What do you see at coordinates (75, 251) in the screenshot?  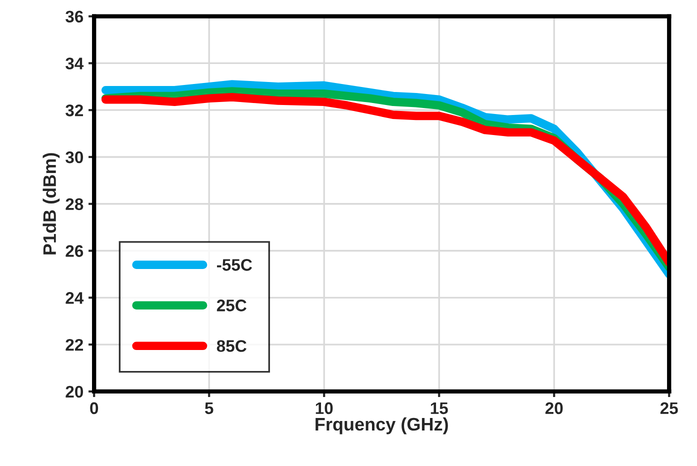 I see `y-tick-label: 26` at bounding box center [75, 251].